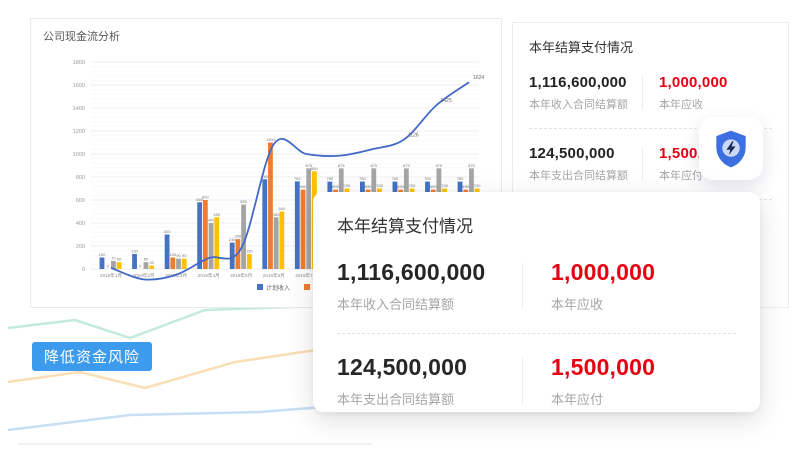 Image resolution: width=792 pixels, height=459 pixels. I want to click on svg-text: 2019年6月, so click(274, 275).